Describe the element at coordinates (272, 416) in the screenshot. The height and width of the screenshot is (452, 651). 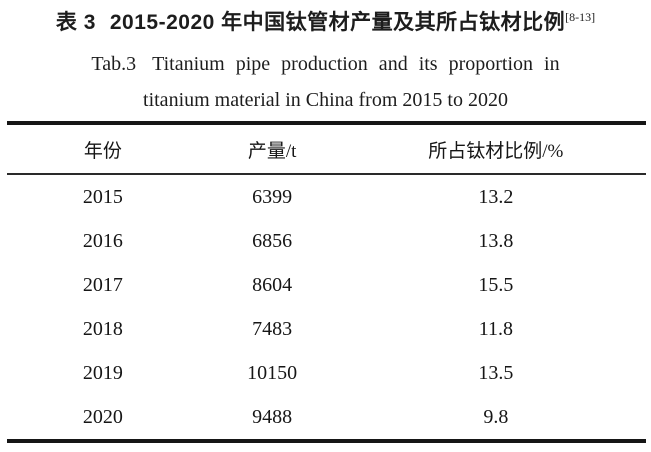
I see `cell-production: 9488` at that location.